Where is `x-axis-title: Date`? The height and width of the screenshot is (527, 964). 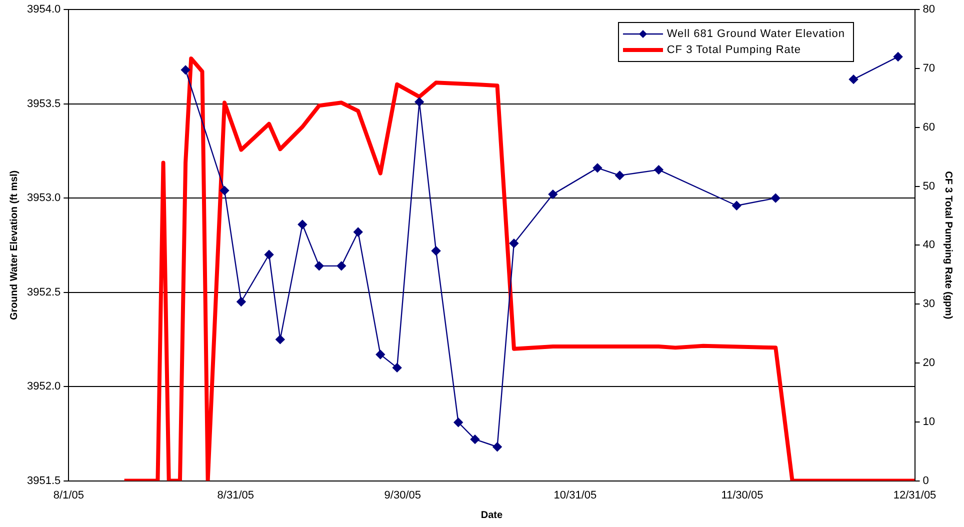 x-axis-title: Date is located at coordinates (491, 515).